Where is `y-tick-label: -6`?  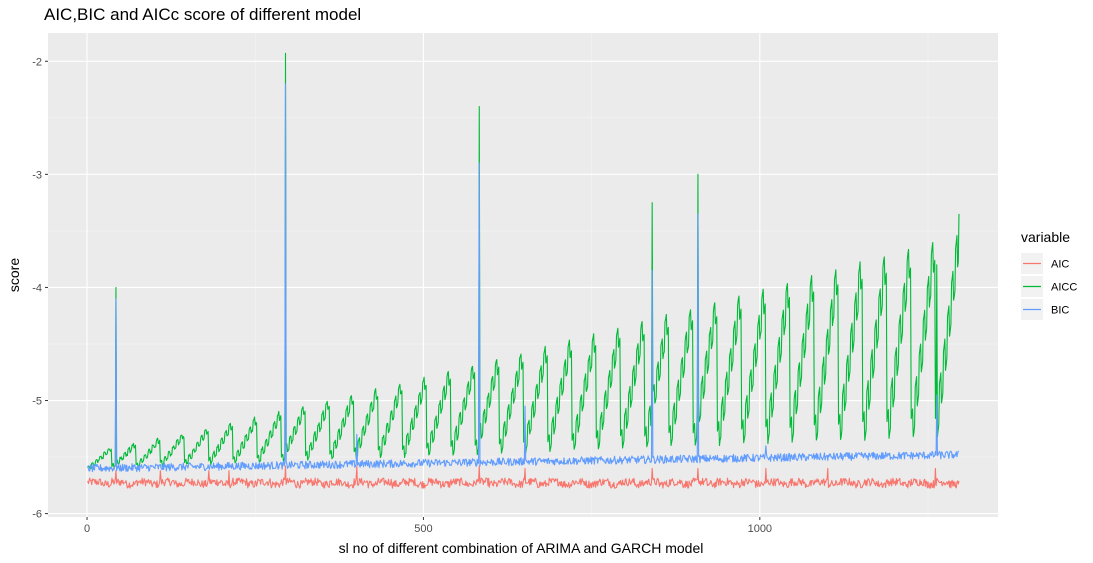 y-tick-label: -6 is located at coordinates (37, 515).